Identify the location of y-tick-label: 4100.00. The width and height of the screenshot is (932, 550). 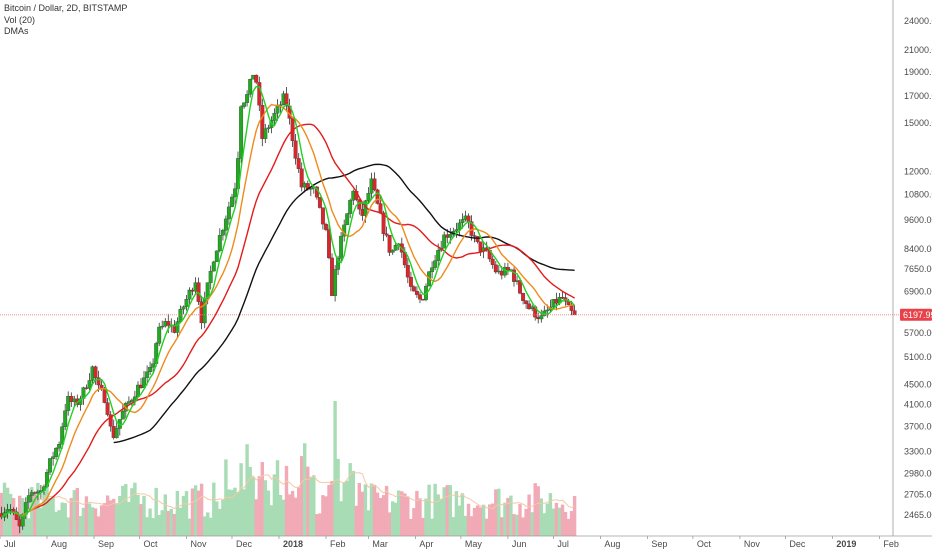
(918, 405).